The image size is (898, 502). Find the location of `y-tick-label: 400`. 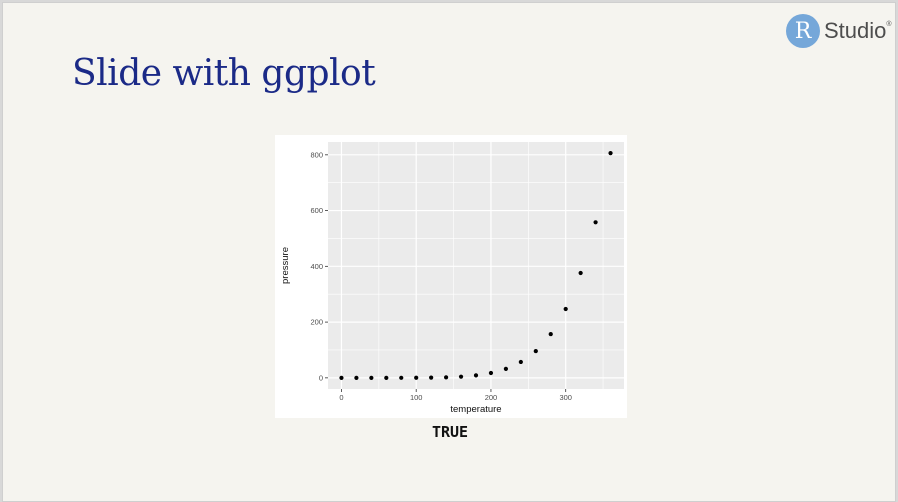

y-tick-label: 400 is located at coordinates (316, 266).